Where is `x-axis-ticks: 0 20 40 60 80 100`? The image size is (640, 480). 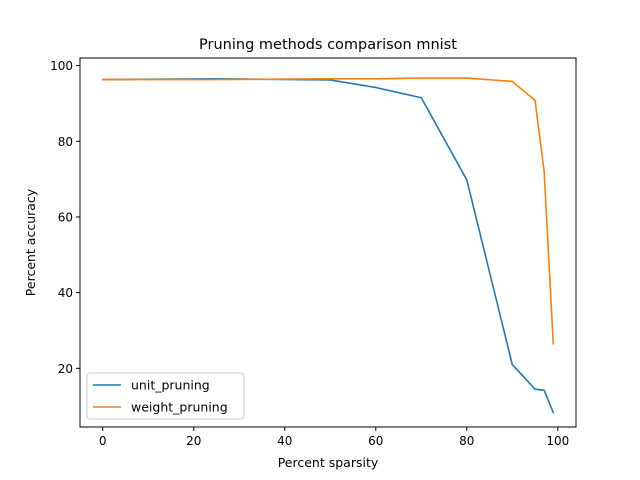
x-axis-ticks: 0 20 40 60 80 100 is located at coordinates (334, 437).